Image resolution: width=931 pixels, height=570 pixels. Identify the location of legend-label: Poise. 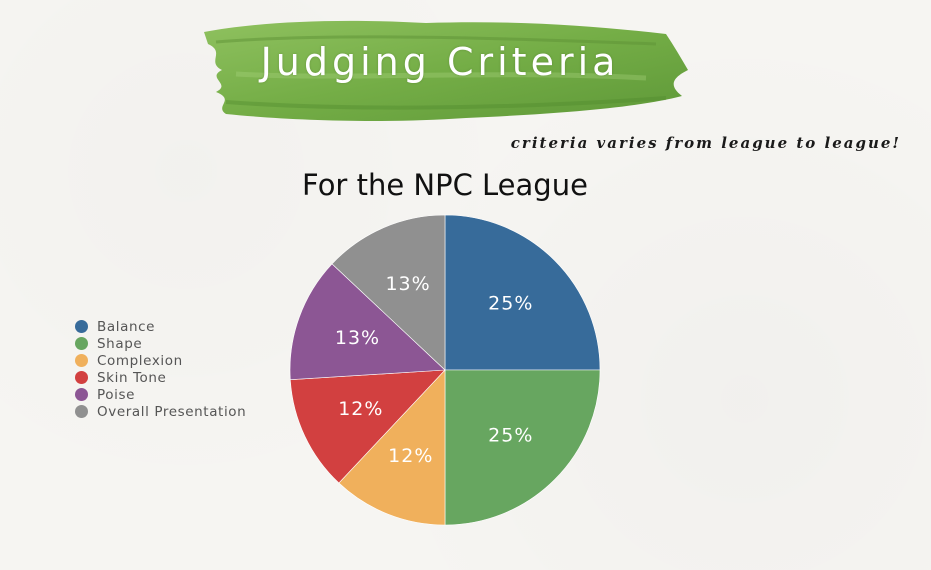
(116, 394).